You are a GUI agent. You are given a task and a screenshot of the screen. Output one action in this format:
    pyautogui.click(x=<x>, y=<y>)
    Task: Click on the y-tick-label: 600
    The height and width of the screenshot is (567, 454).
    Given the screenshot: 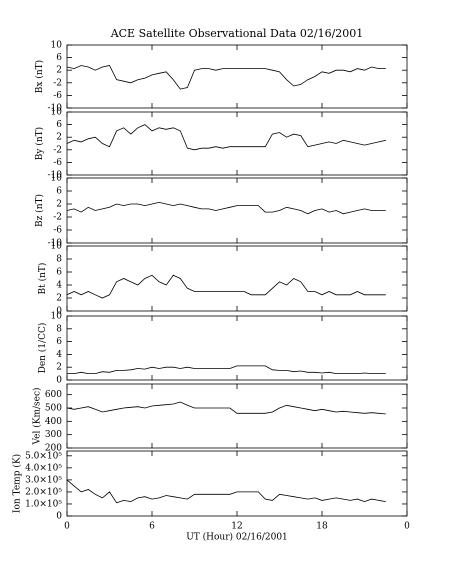 What is the action you would take?
    pyautogui.click(x=53, y=395)
    